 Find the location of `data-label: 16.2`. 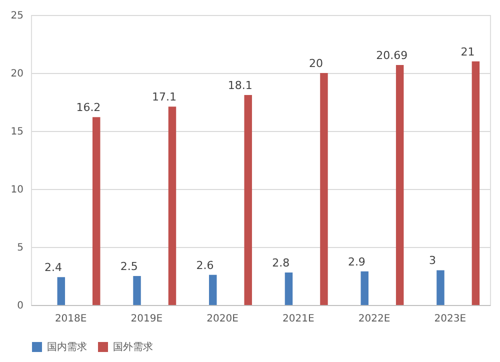

data-label: 16.2 is located at coordinates (88, 107).